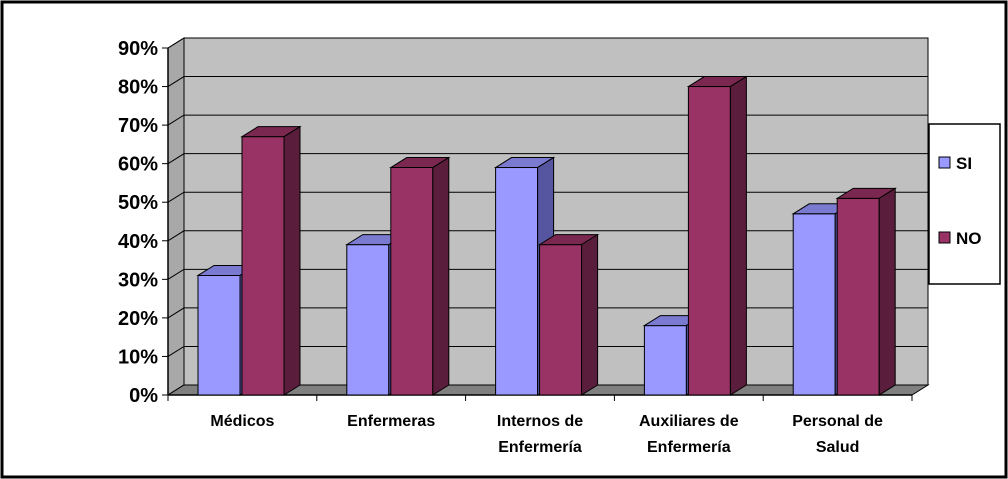 The height and width of the screenshot is (479, 1008). I want to click on x-tick-label: Internos de, so click(540, 421).